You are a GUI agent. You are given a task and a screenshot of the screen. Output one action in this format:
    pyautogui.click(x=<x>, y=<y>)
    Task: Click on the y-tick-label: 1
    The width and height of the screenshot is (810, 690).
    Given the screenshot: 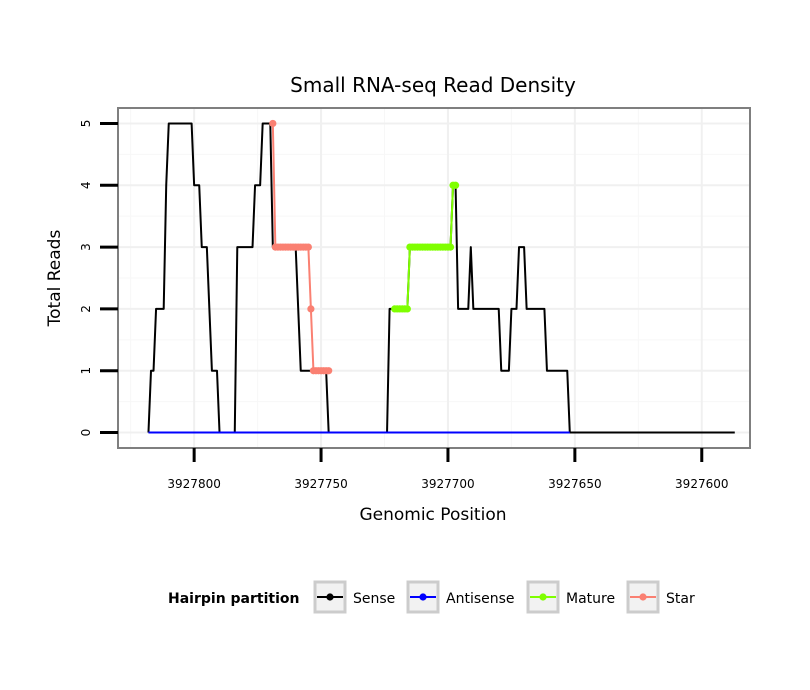 What is the action you would take?
    pyautogui.click(x=86, y=371)
    